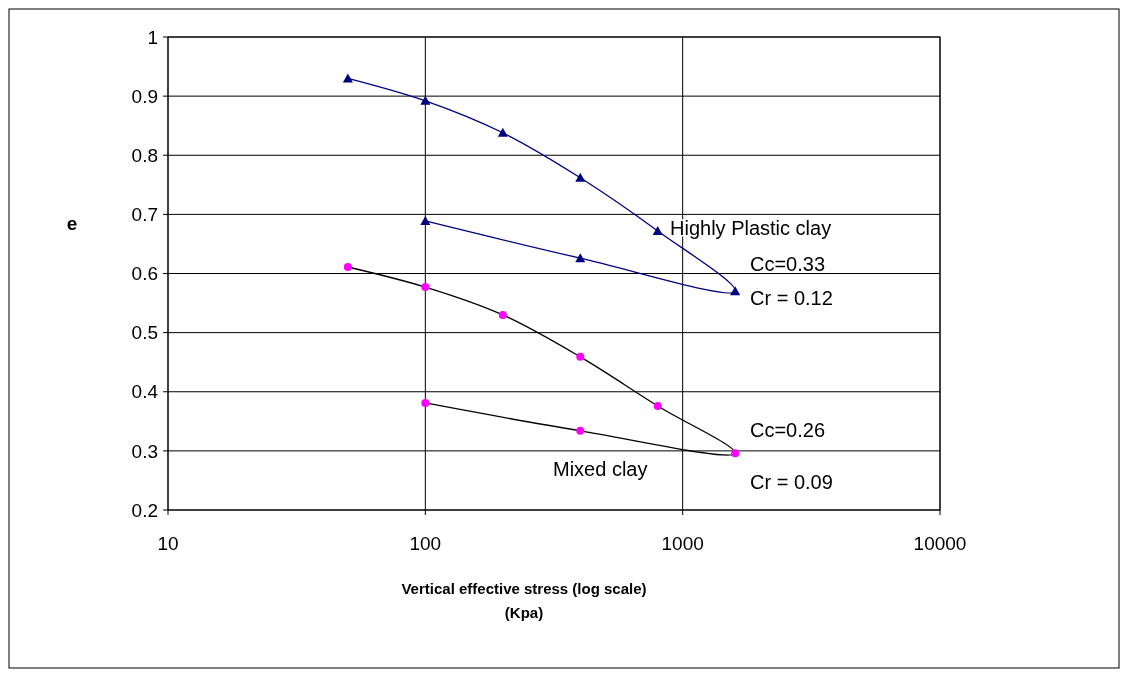 The height and width of the screenshot is (677, 1128). I want to click on x-tick-label: 10000, so click(940, 543).